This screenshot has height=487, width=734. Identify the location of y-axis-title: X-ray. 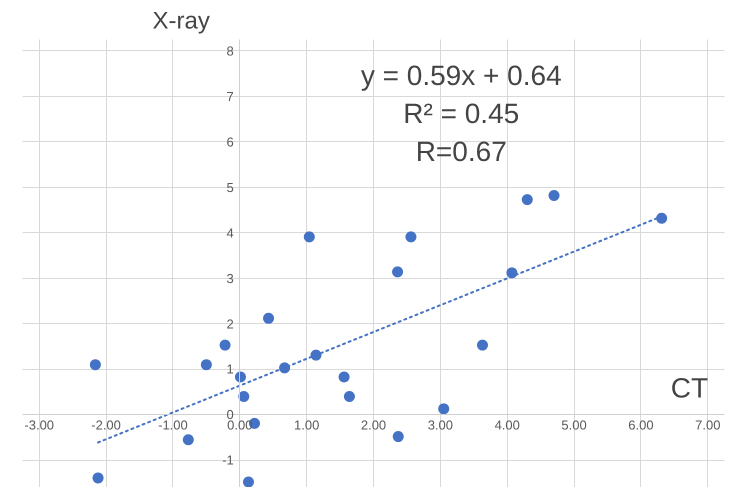
(181, 21).